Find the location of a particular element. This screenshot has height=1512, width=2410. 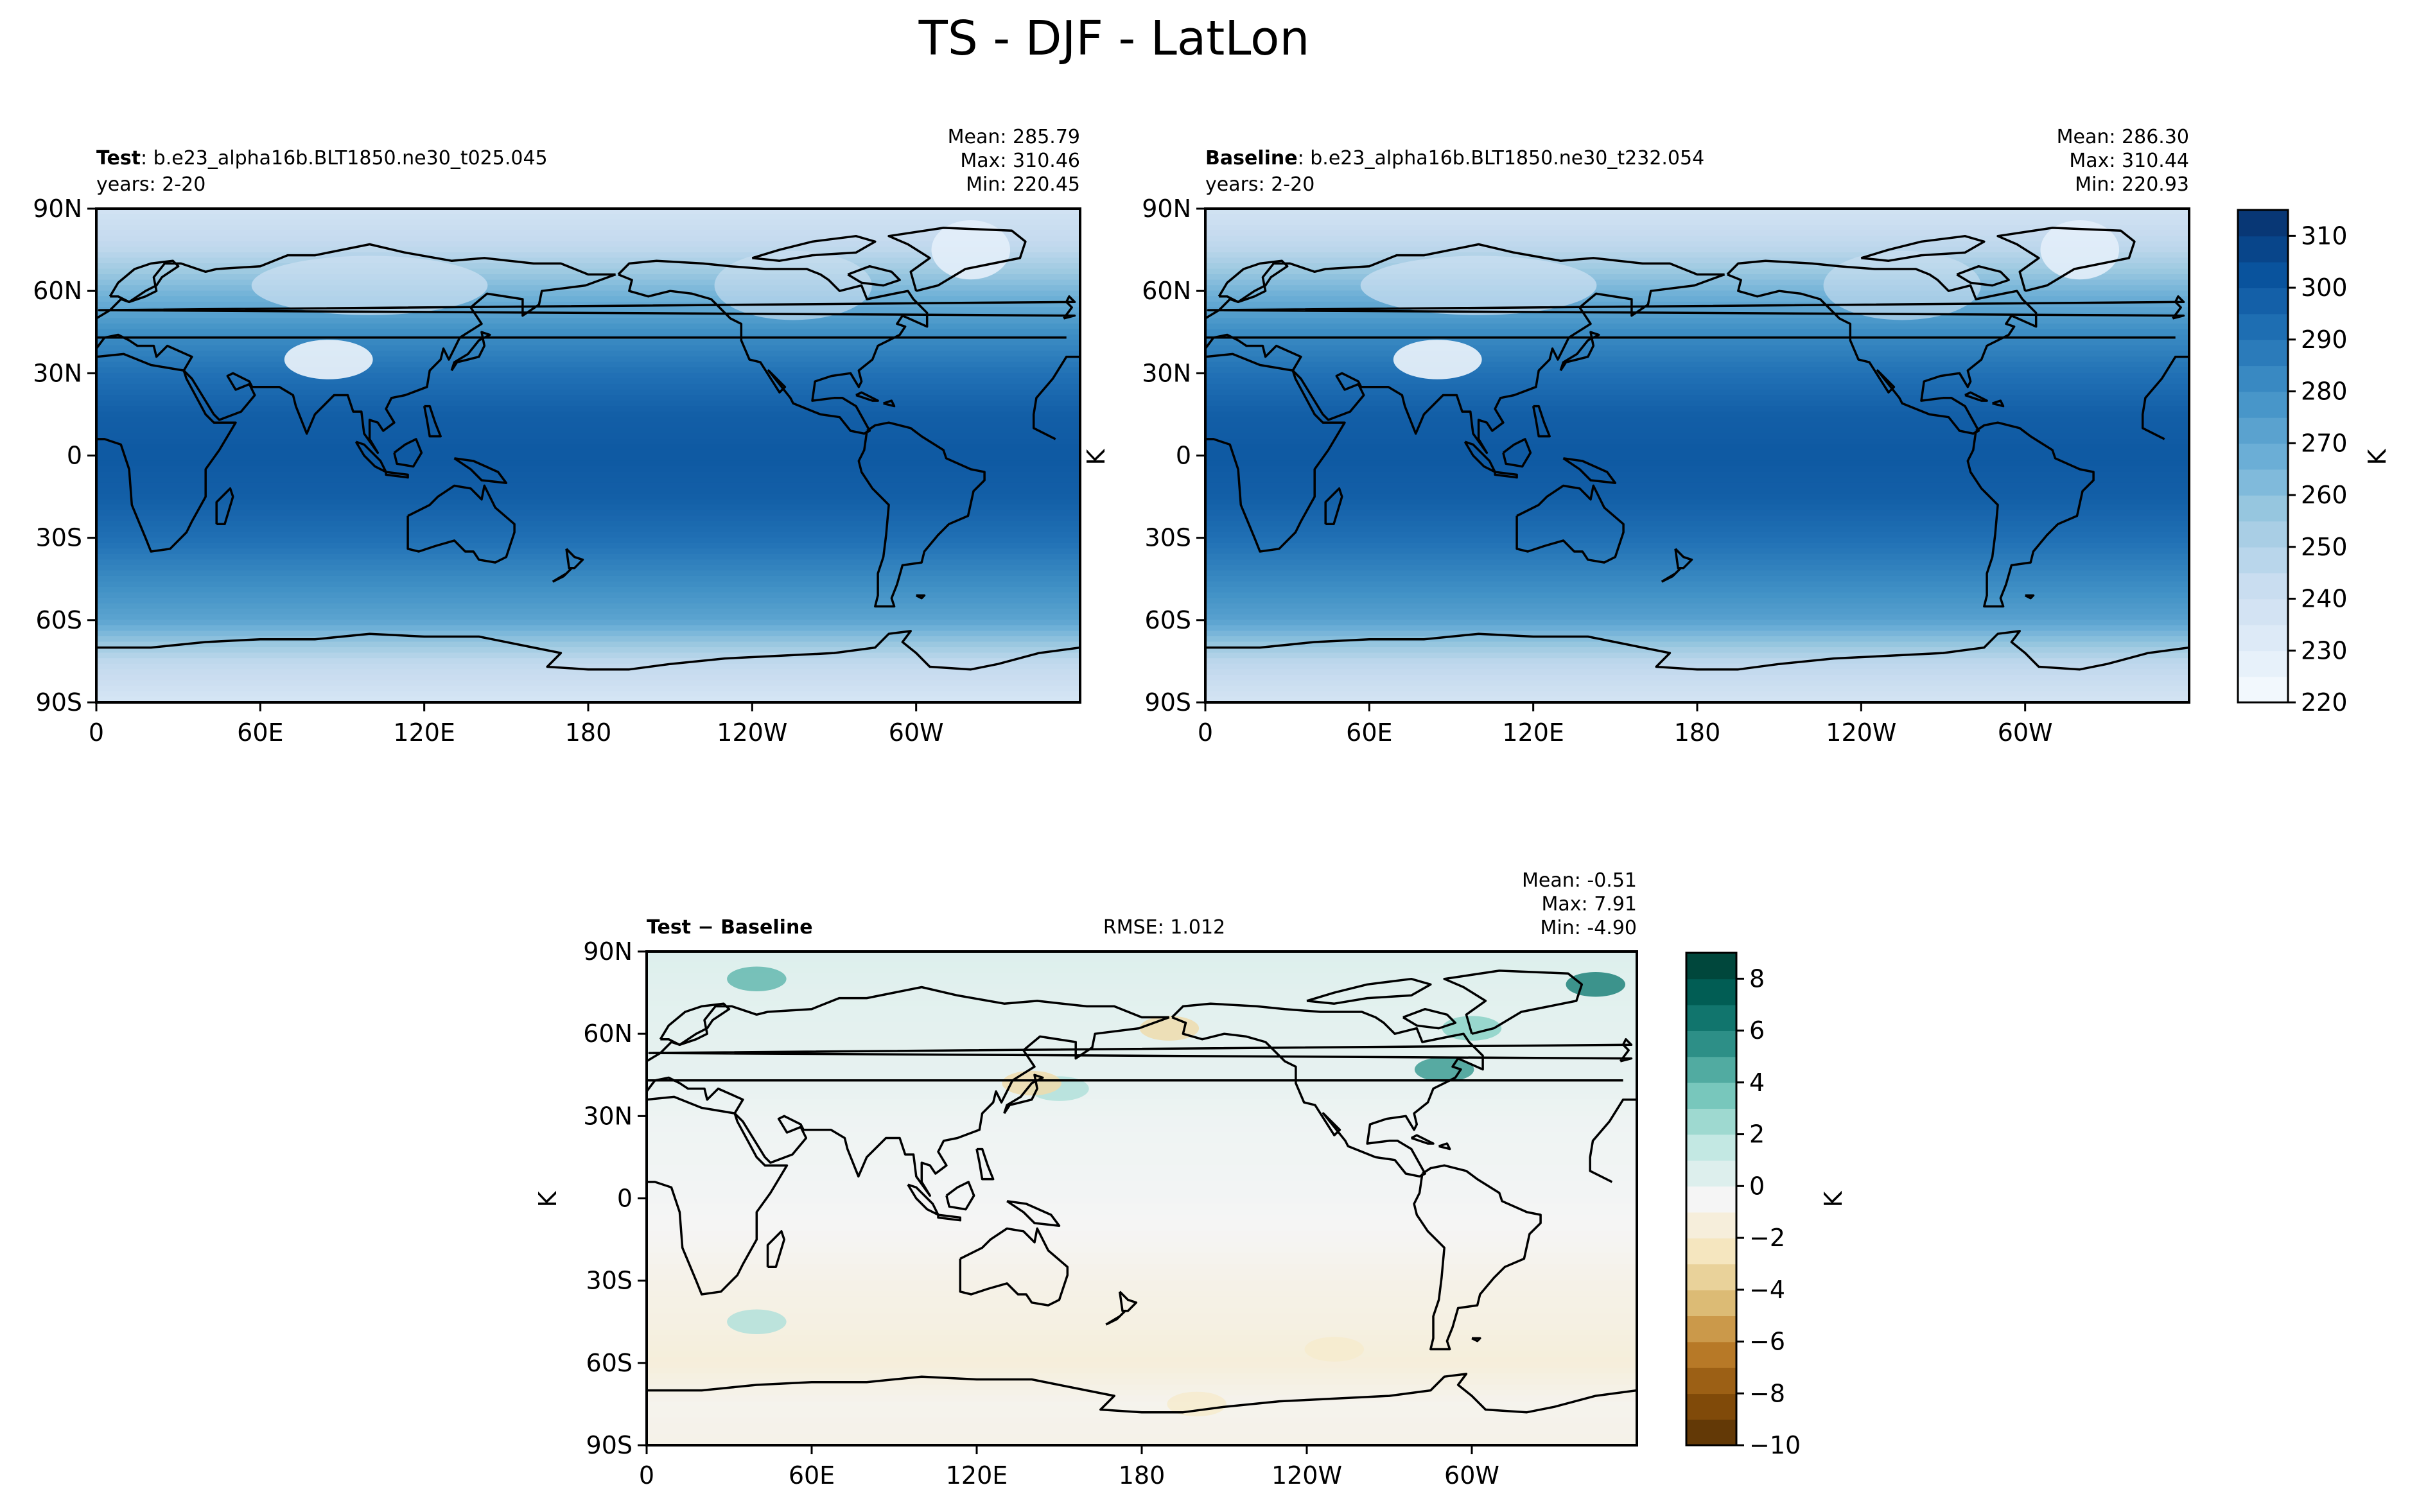

diff-stat-mean: Mean: -0.51 is located at coordinates (1579, 880).